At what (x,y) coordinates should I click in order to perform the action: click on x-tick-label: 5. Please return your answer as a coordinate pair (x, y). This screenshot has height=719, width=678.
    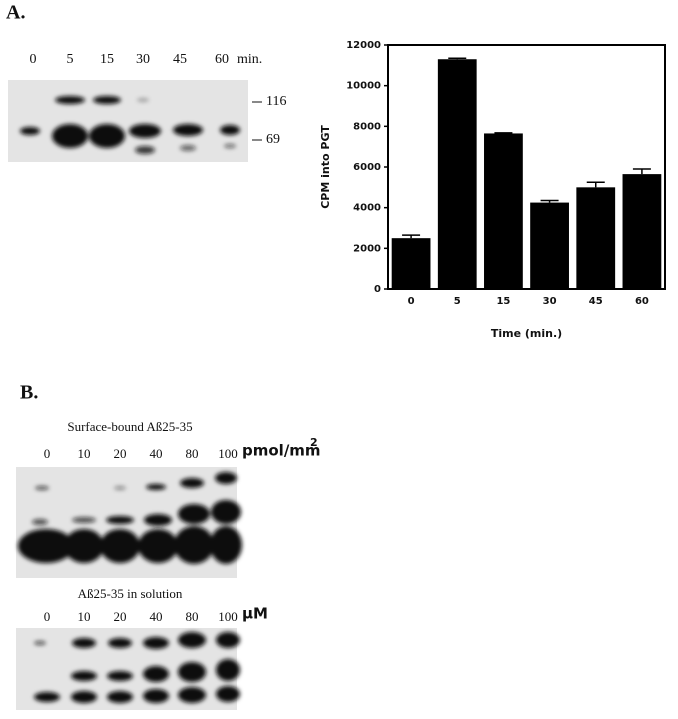
    Looking at the image, I should click on (457, 301).